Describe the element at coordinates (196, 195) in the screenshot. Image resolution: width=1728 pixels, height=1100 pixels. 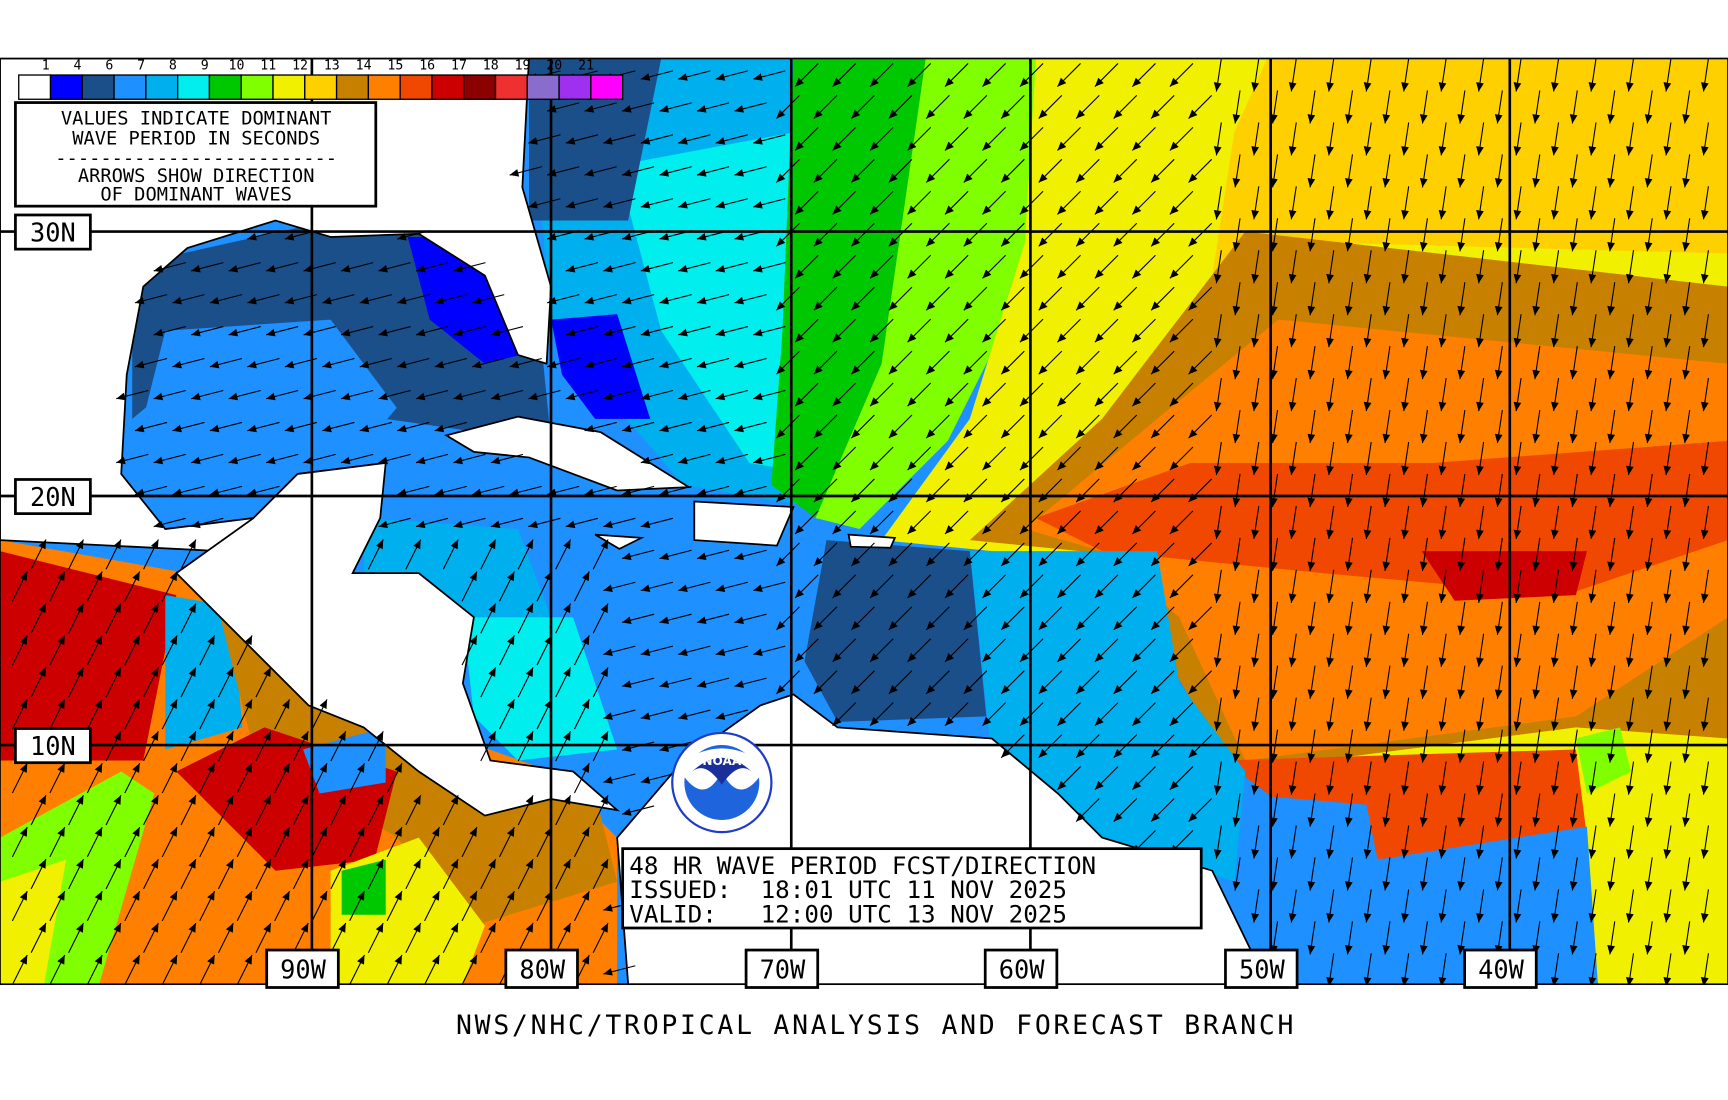
I see `note-line-4: OF DOMINANT WAVES` at that location.